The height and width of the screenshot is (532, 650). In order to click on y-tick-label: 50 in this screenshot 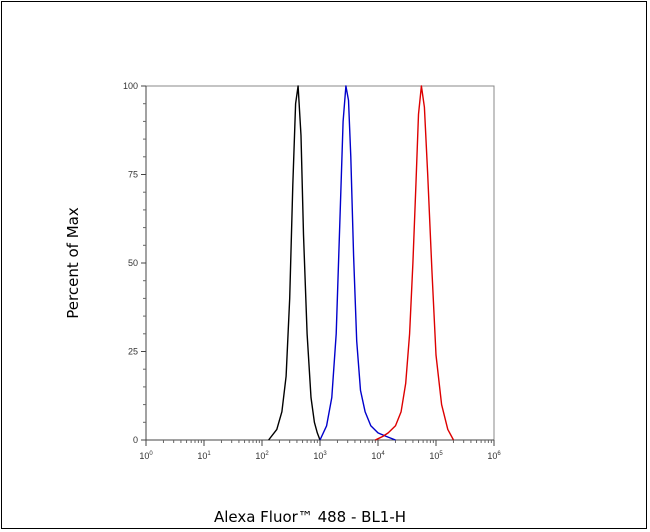, I will do `click(133, 263)`.